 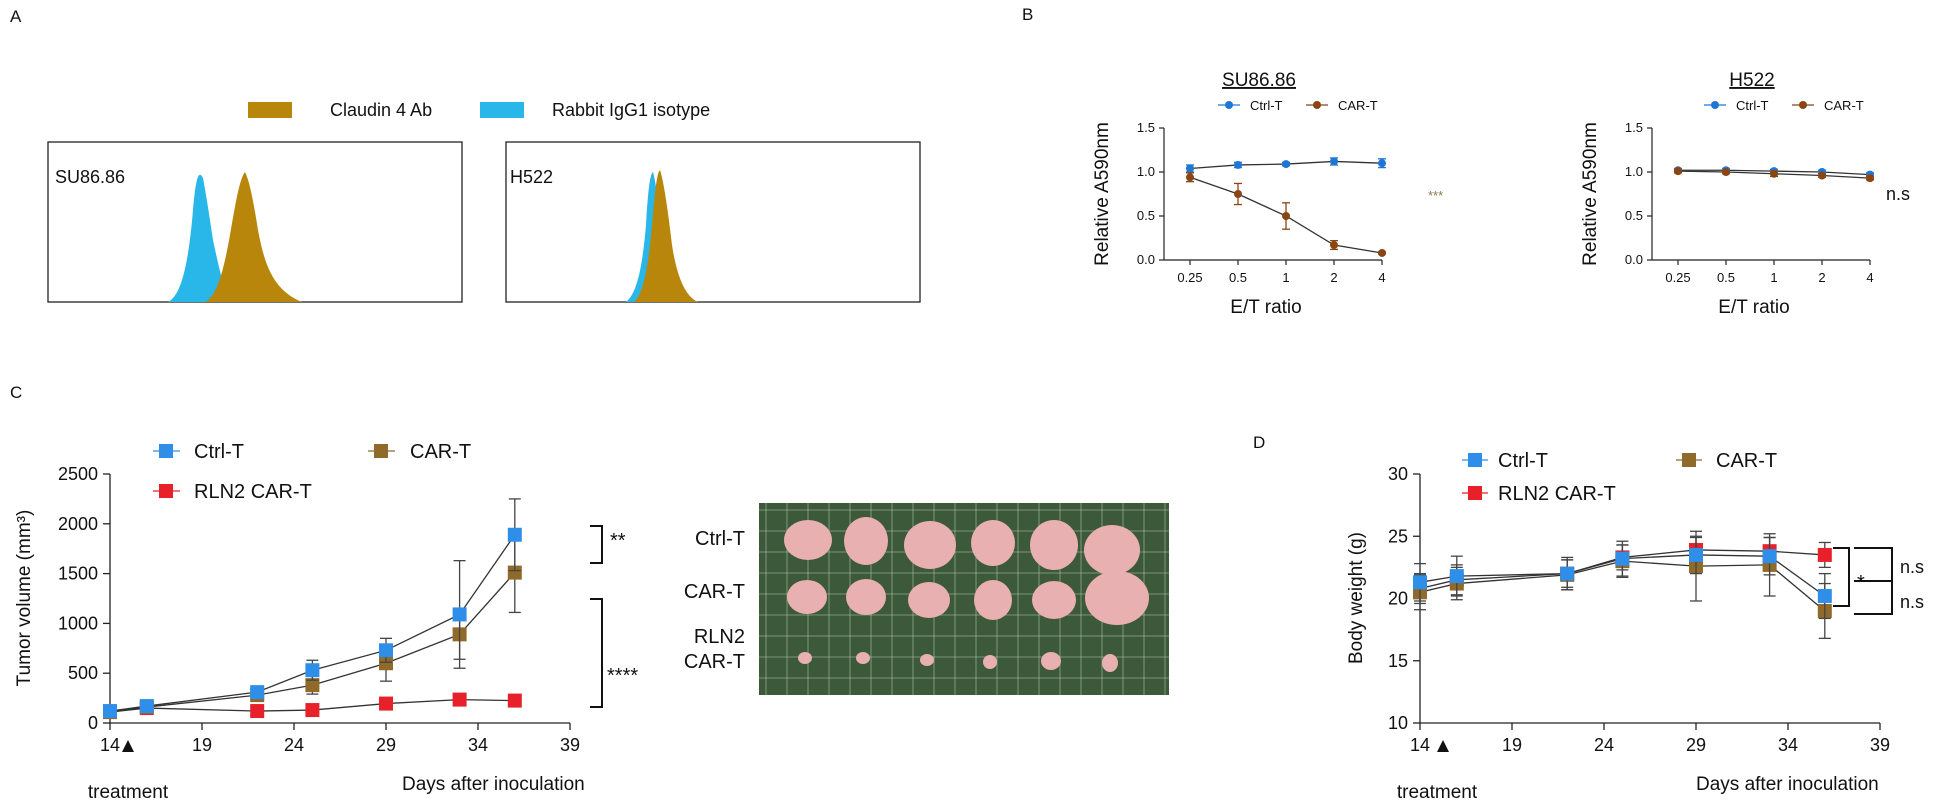 I want to click on chart-d-xtick-label: 19, so click(x=1512, y=745).